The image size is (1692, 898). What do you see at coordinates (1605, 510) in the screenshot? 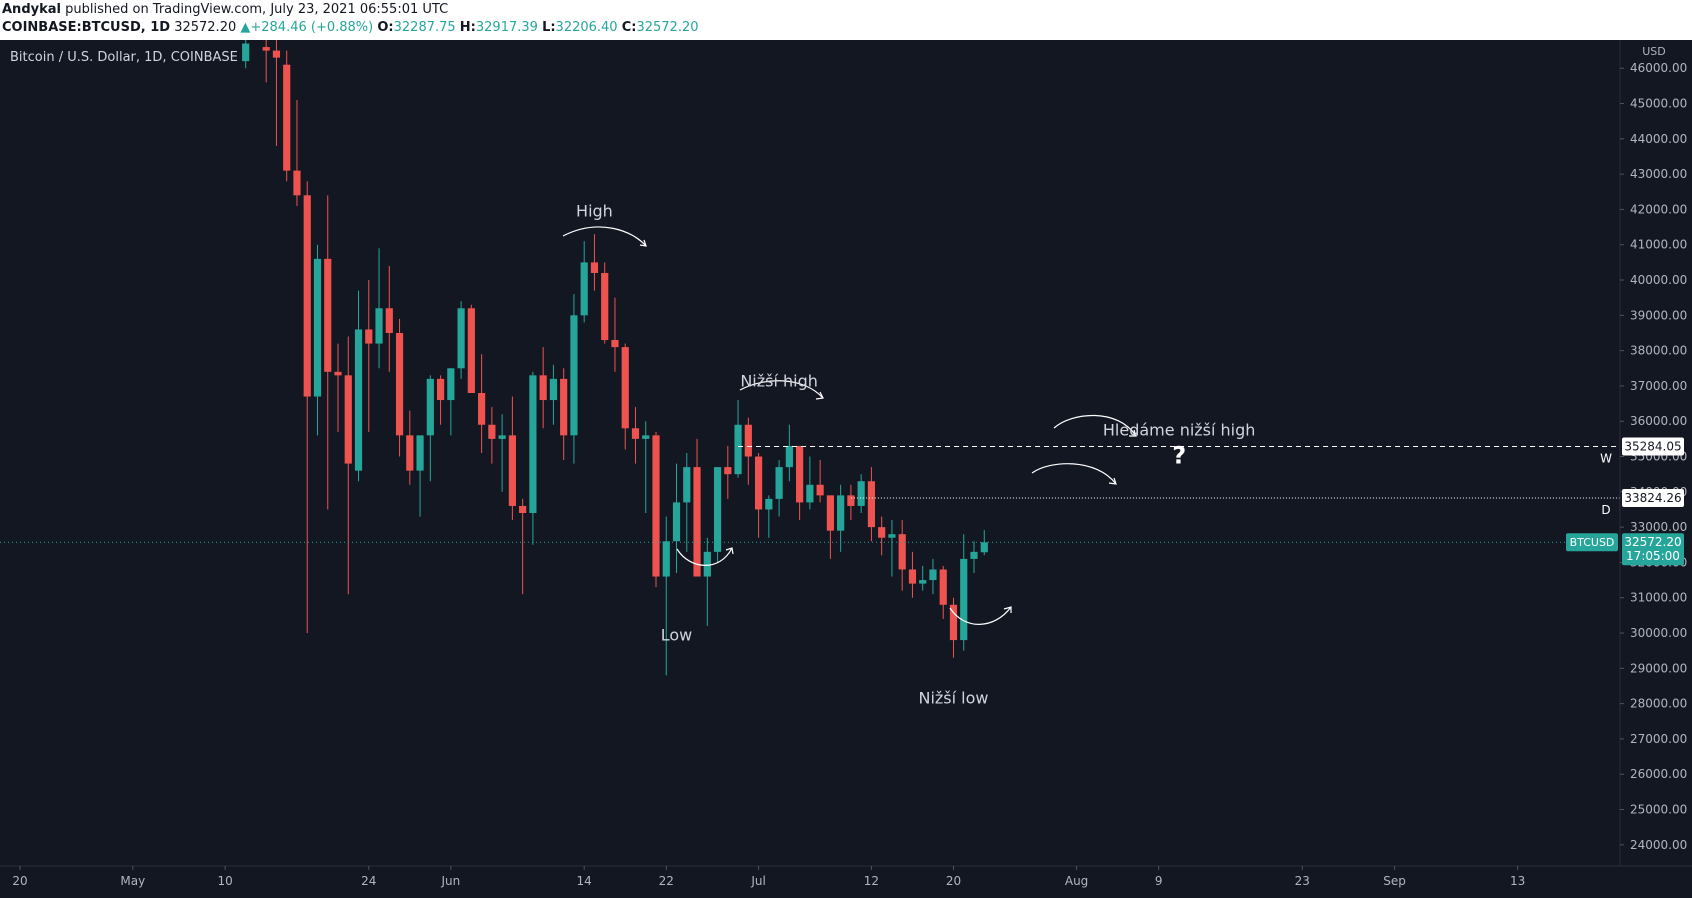
I see `d-level-tag: D` at bounding box center [1605, 510].